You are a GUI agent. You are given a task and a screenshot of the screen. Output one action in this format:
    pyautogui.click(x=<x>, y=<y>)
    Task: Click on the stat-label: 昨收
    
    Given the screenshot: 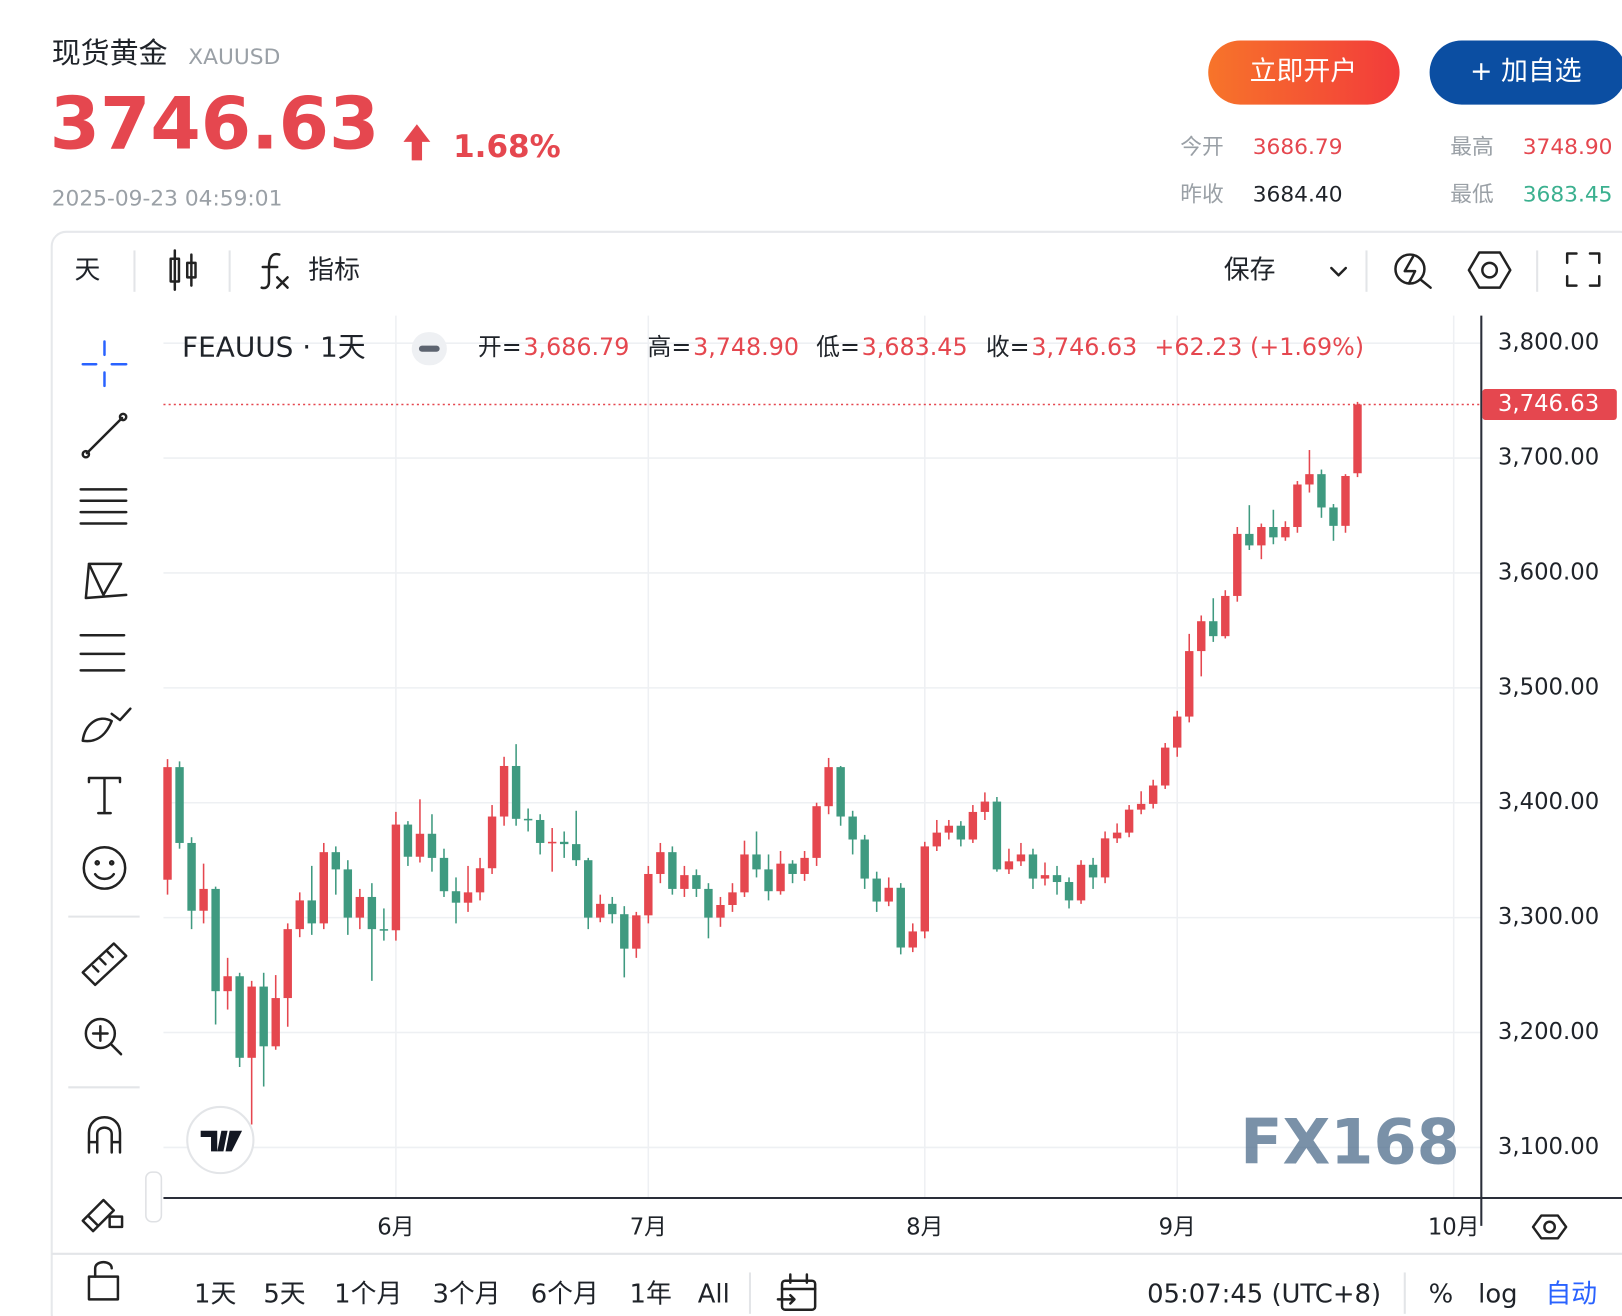 What is the action you would take?
    pyautogui.click(x=1201, y=195)
    